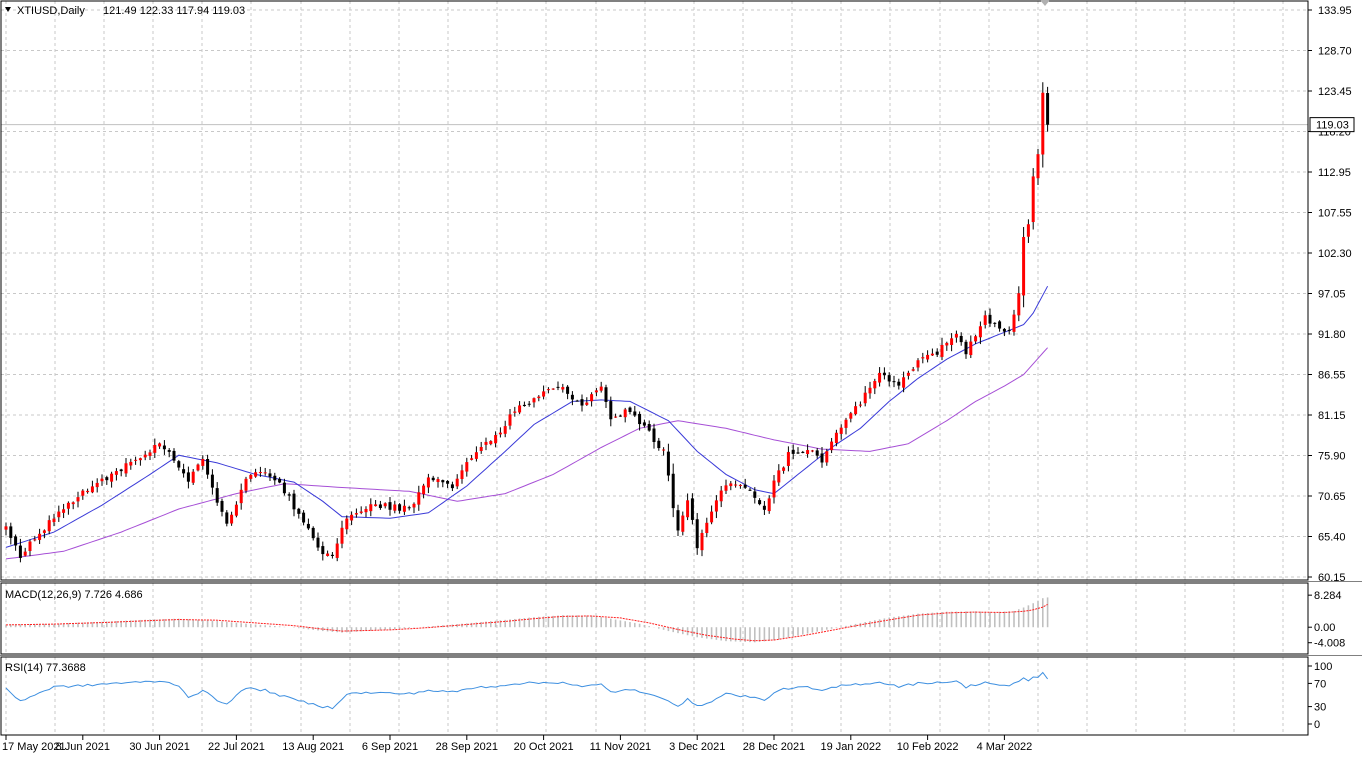 Image resolution: width=1362 pixels, height=760 pixels. Describe the element at coordinates (544, 747) in the screenshot. I see `x-tick-label: 20 Oct 2021` at that location.